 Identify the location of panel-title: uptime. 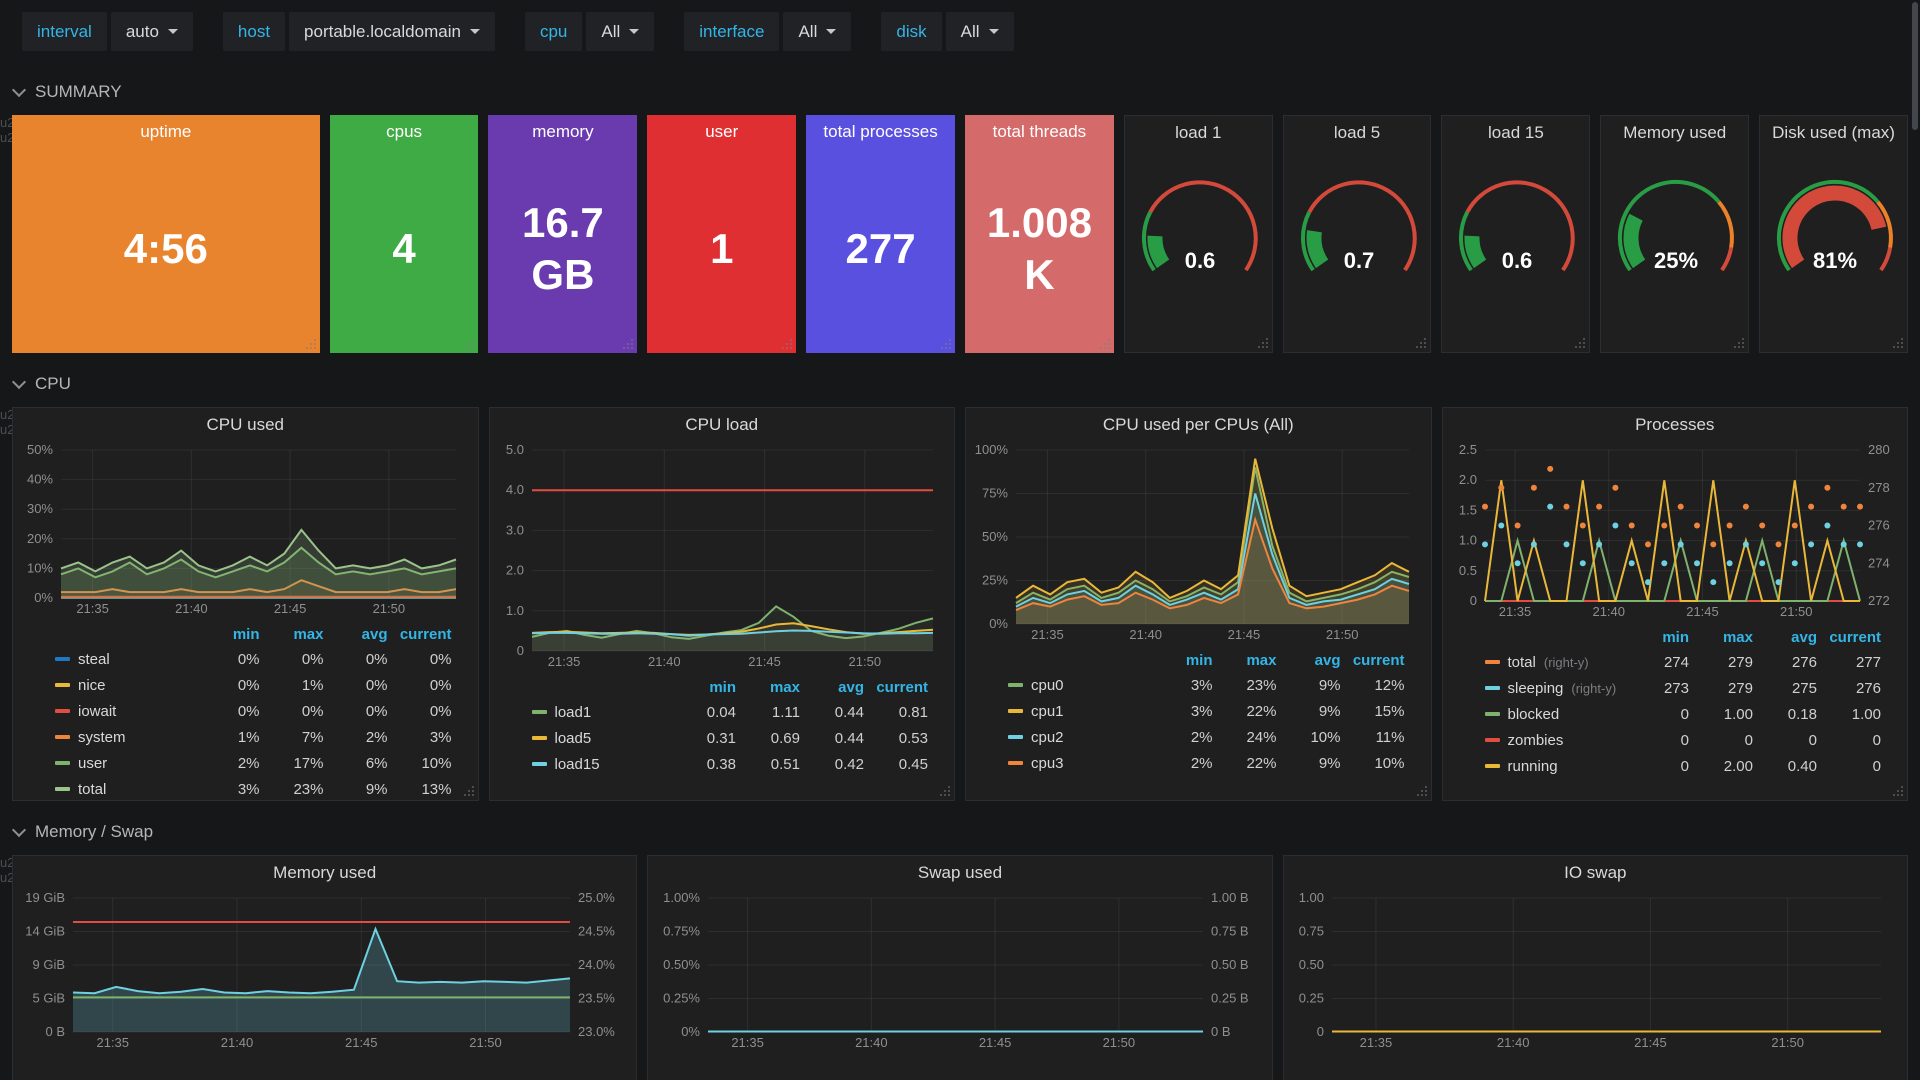
(166, 131).